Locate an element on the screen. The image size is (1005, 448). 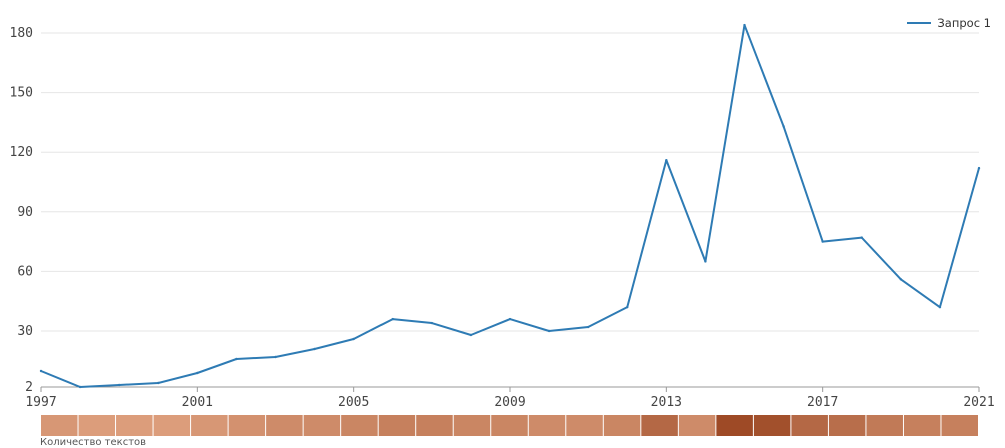
x-tick-label: 1997 is located at coordinates (40, 402).